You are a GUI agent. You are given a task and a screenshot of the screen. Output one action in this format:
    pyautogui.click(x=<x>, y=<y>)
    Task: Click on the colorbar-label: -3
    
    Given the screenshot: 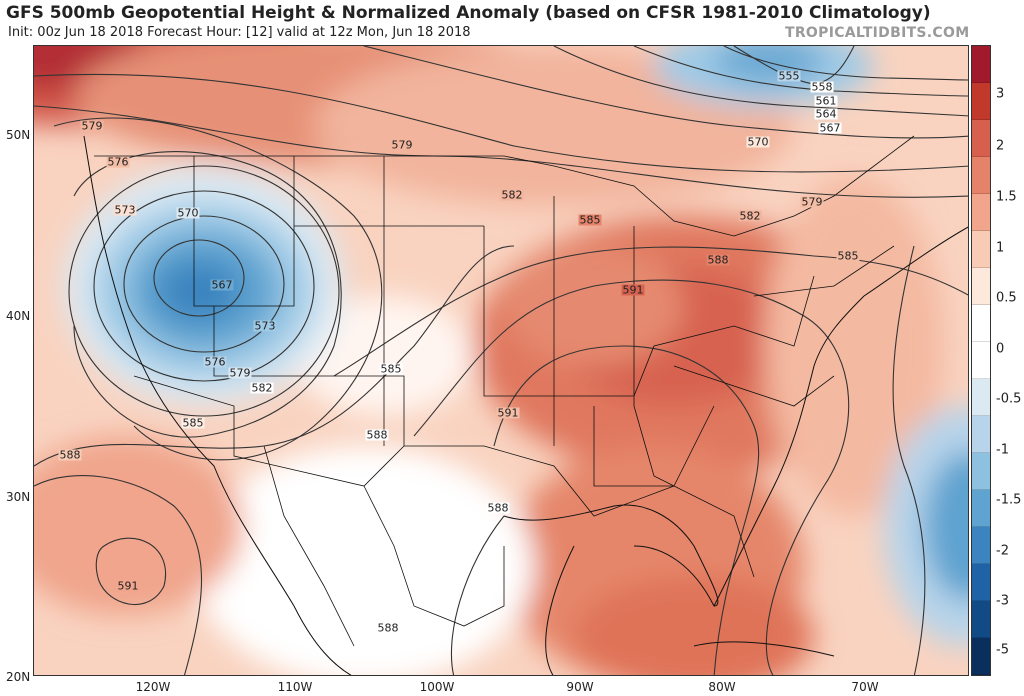 What is the action you would take?
    pyautogui.click(x=1002, y=601)
    